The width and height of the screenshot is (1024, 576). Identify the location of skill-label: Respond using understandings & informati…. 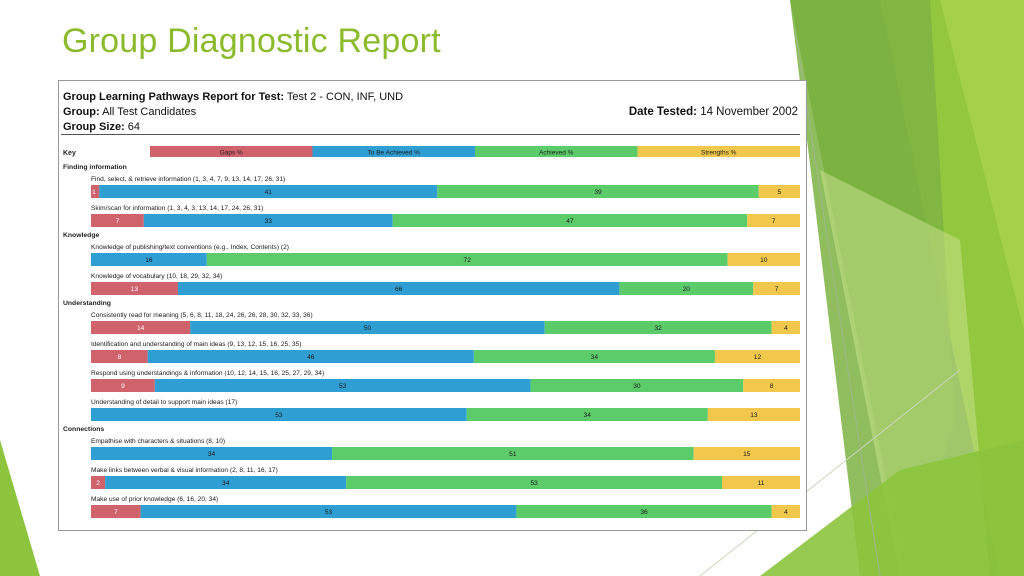
(207, 373).